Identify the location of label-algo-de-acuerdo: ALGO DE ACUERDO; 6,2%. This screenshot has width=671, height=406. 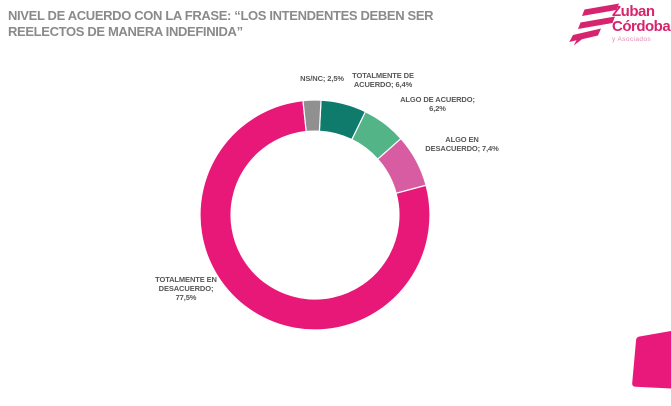
(437, 104).